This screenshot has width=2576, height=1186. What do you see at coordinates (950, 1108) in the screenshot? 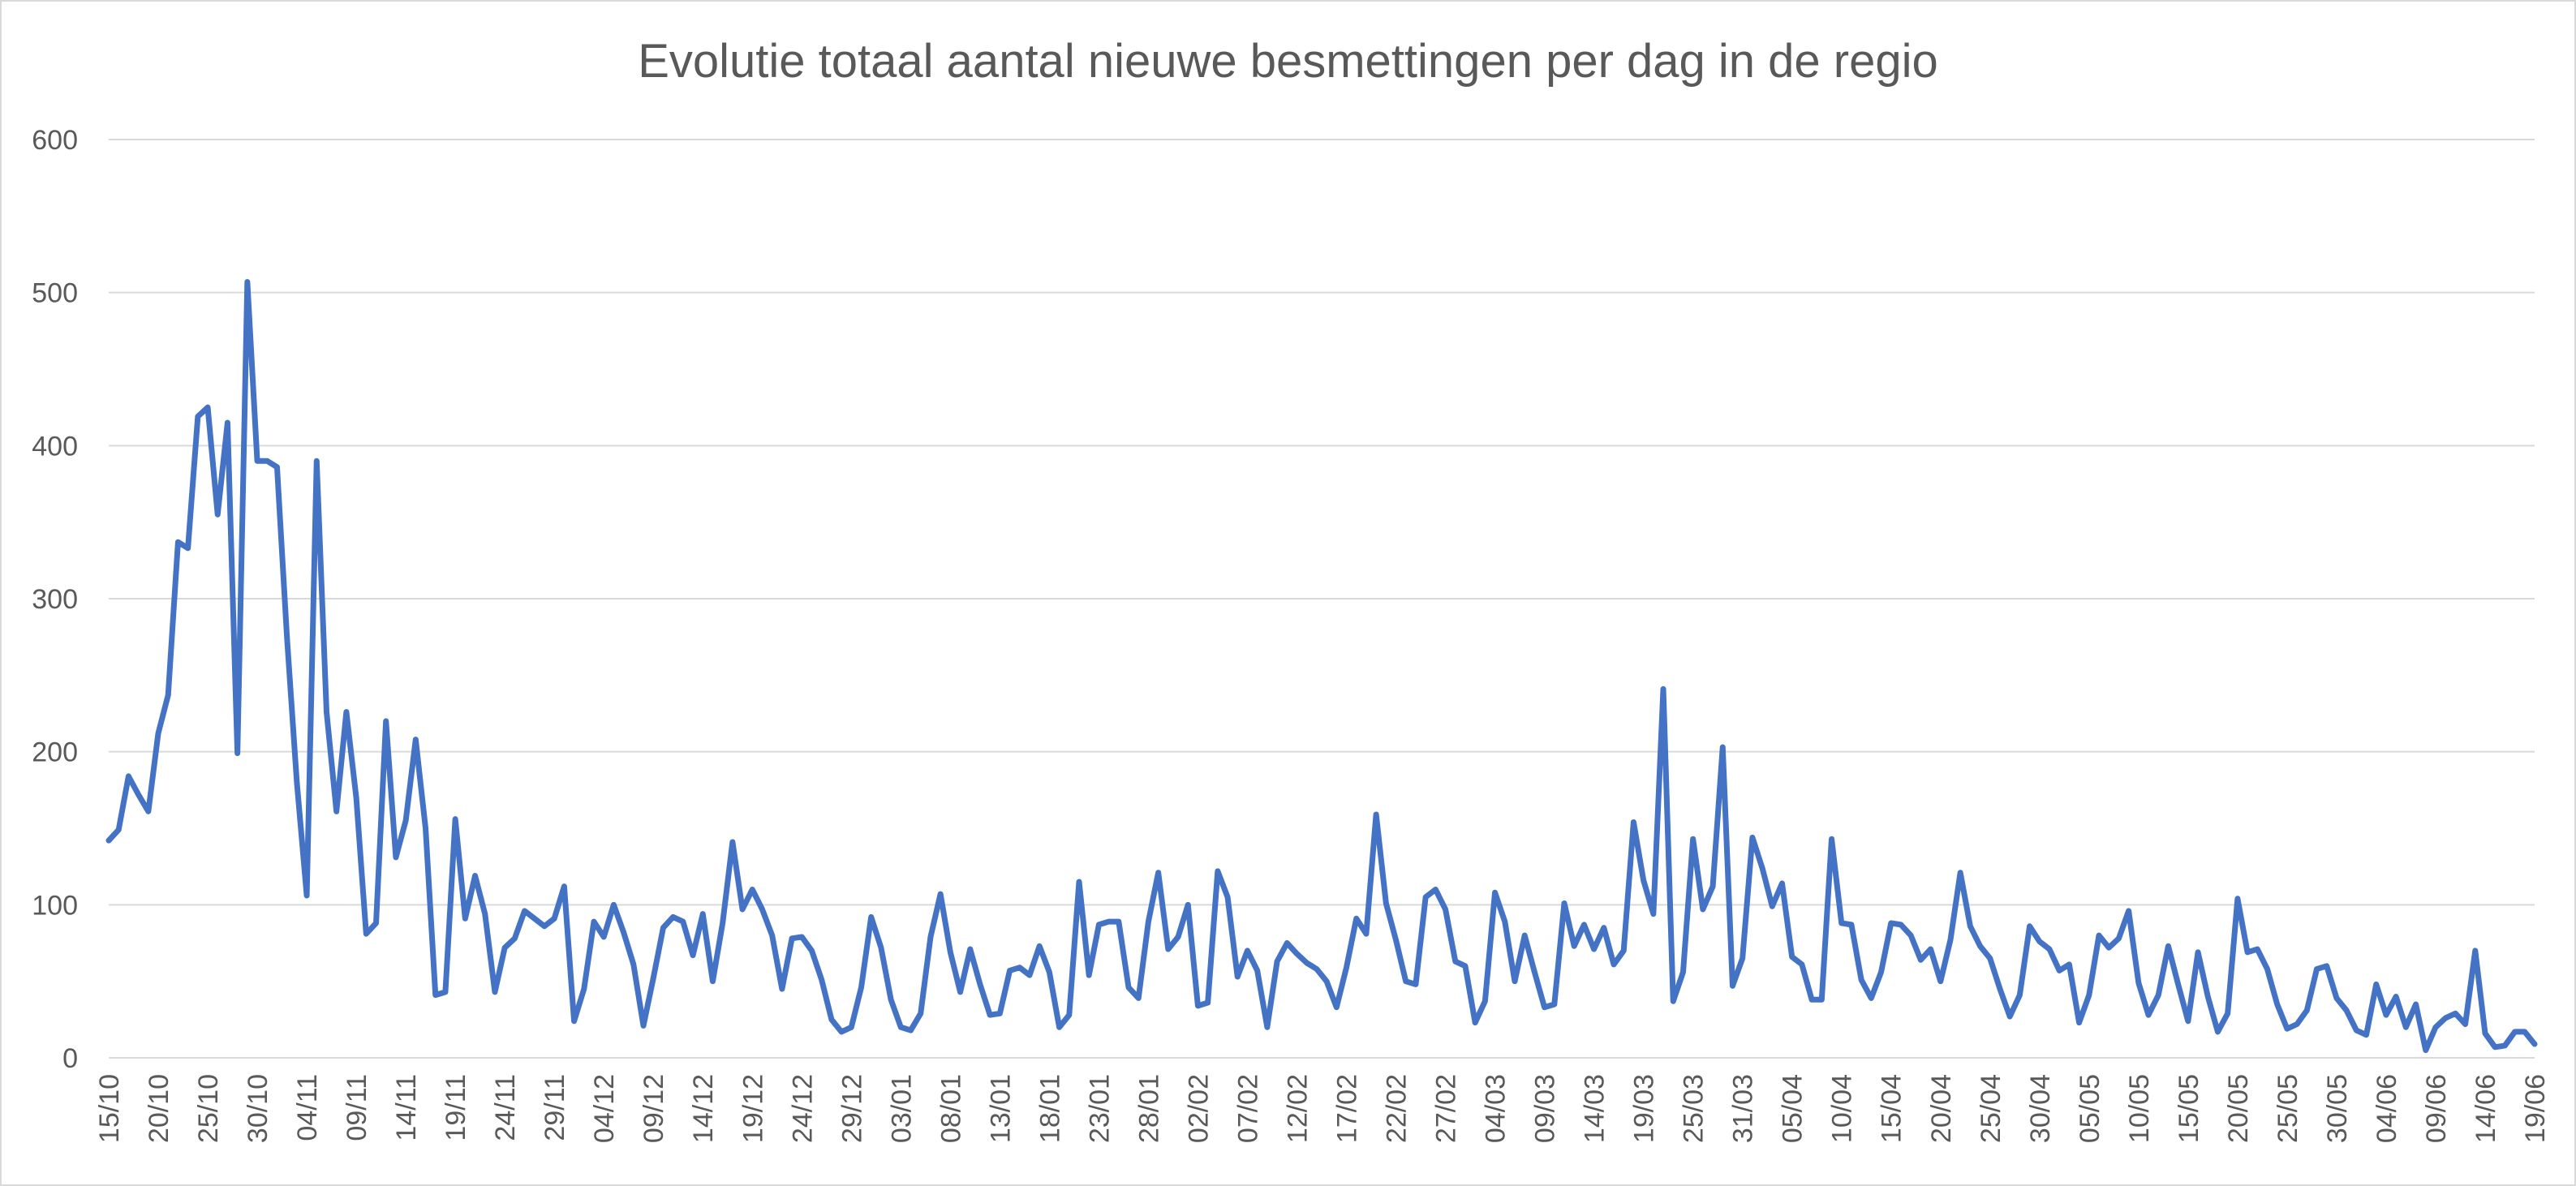
I see `x-tick-label: 08/01` at bounding box center [950, 1108].